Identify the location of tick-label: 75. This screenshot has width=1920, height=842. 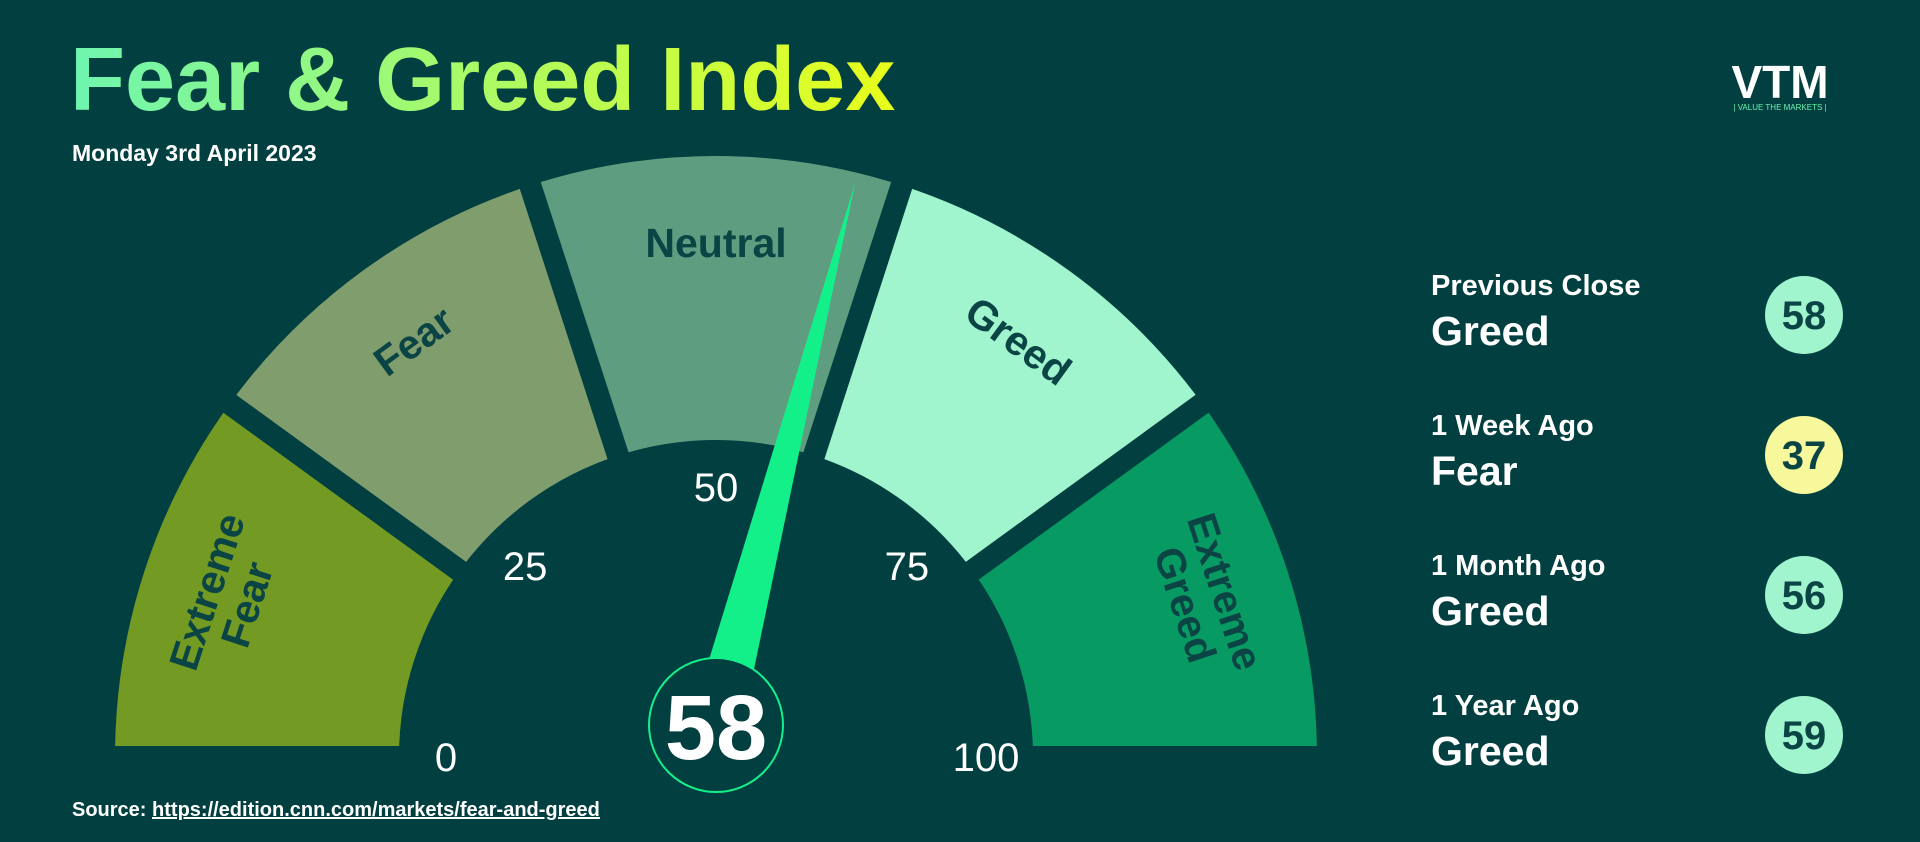
(907, 567).